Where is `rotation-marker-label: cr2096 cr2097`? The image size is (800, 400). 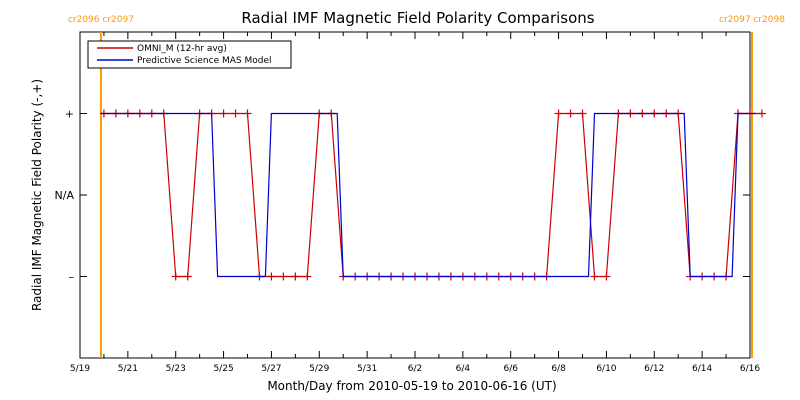 rotation-marker-label: cr2096 cr2097 is located at coordinates (101, 20).